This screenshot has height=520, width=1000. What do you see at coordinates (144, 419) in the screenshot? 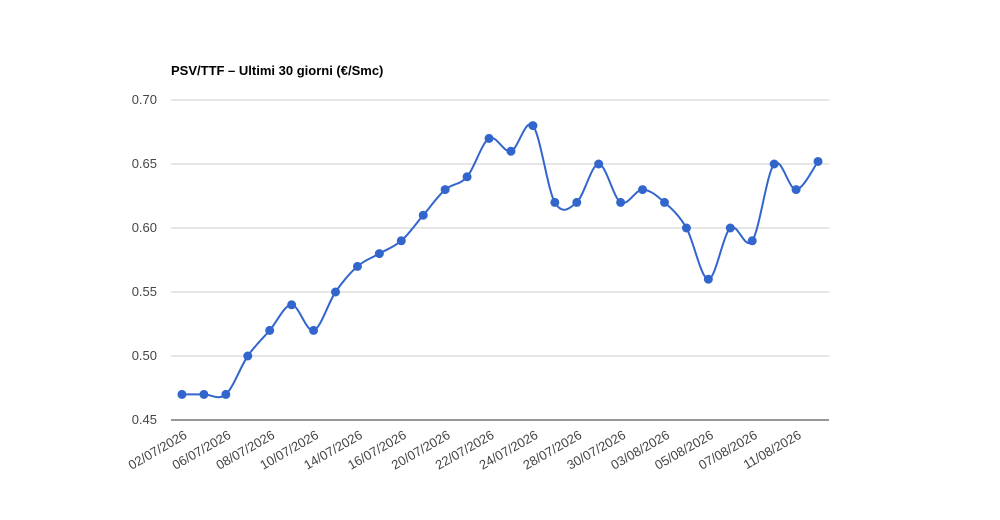
I see `y-tick-label: 0.45` at bounding box center [144, 419].